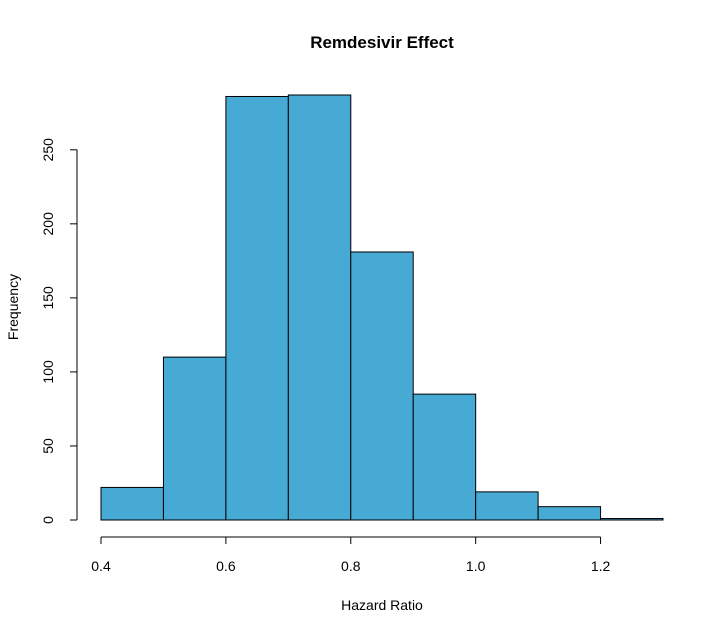  Describe the element at coordinates (382, 605) in the screenshot. I see `x-axis-label: Hazard Ratio` at that location.